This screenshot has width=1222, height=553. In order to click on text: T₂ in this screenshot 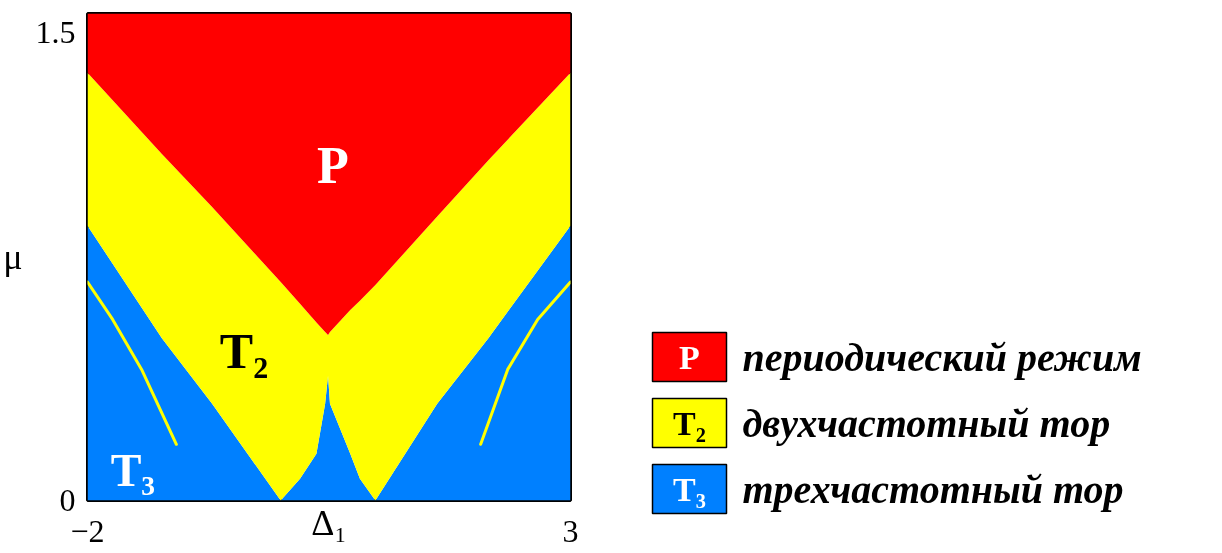, I will do `click(689, 423)`.